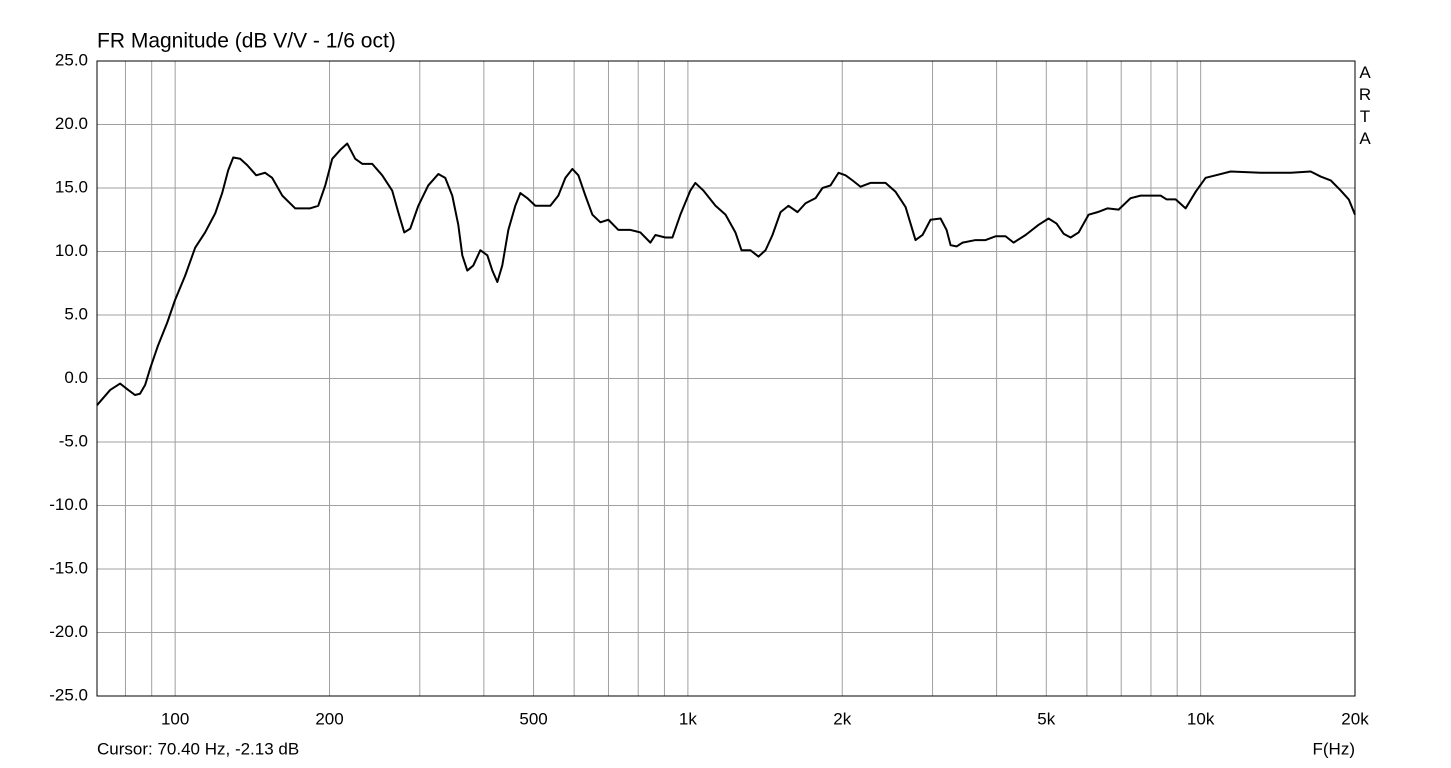  What do you see at coordinates (68, 567) in the screenshot?
I see `y-tick-label: -15.0` at bounding box center [68, 567].